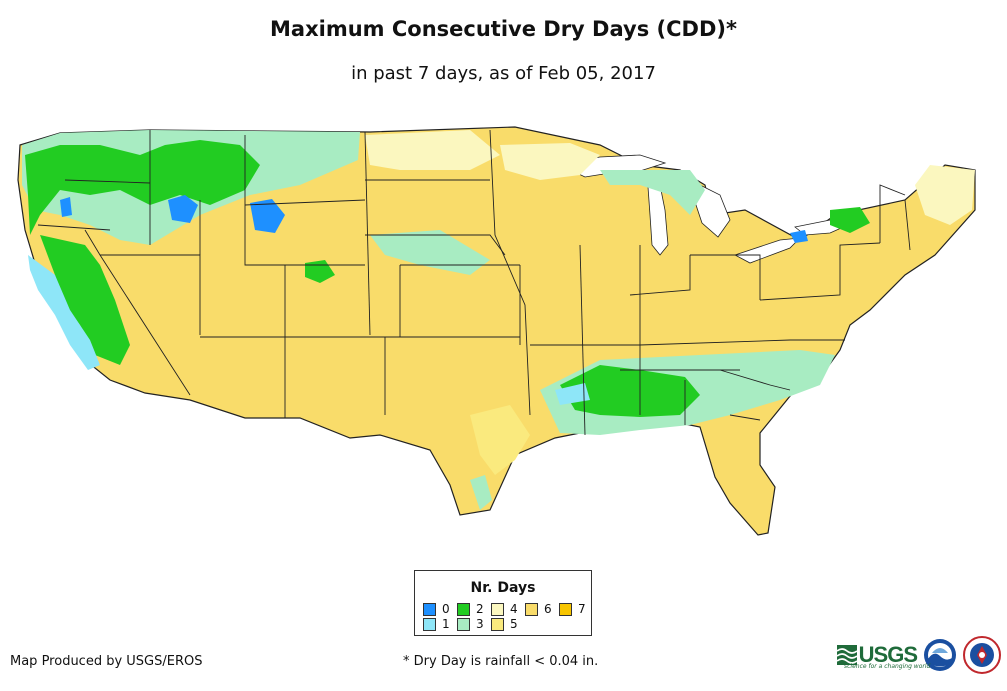 The height and width of the screenshot is (691, 1007). I want to click on legend-item-3: 3, so click(470, 624).